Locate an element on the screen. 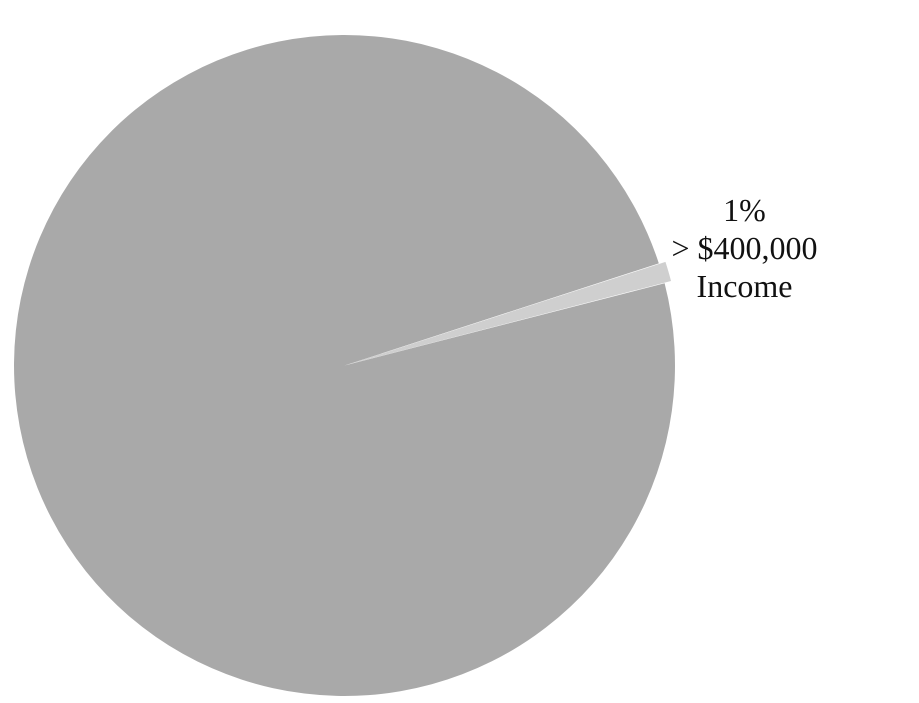 The width and height of the screenshot is (919, 703). data-label: 1% is located at coordinates (744, 210).